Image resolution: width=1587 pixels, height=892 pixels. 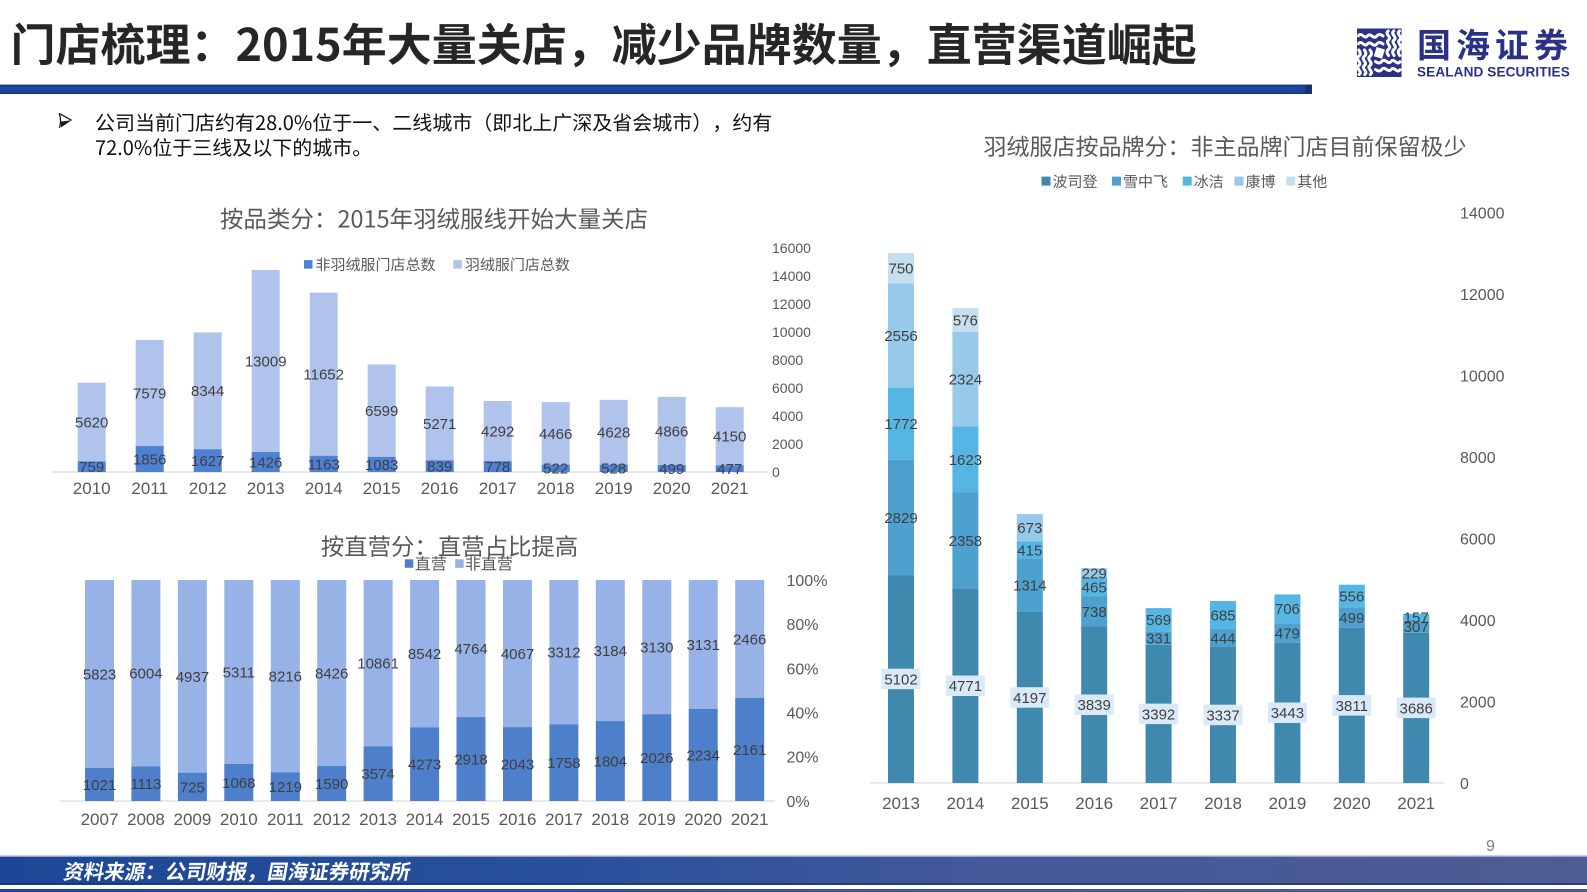 What do you see at coordinates (1158, 714) in the screenshot?
I see `svg-text: 3392` at bounding box center [1158, 714].